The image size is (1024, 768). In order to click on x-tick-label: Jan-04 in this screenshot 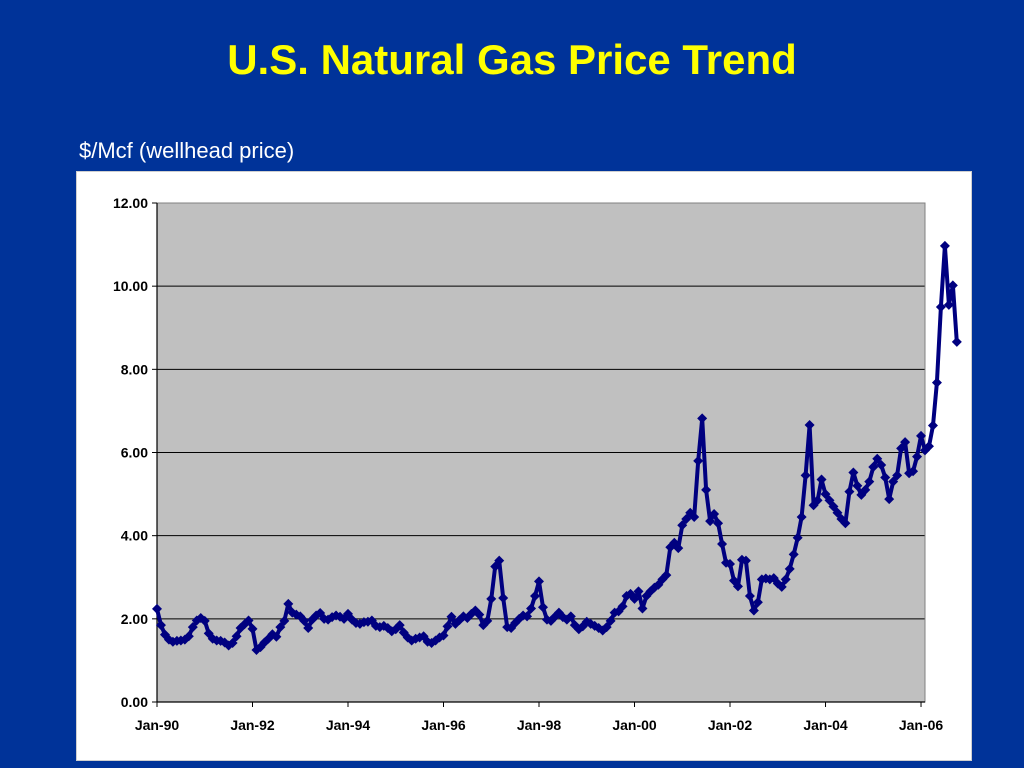, I will do `click(825, 725)`.